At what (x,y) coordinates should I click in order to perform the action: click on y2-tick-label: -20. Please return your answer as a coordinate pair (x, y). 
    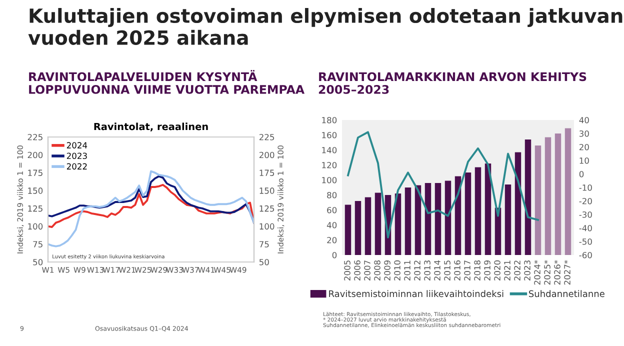
    Looking at the image, I should click on (585, 201).